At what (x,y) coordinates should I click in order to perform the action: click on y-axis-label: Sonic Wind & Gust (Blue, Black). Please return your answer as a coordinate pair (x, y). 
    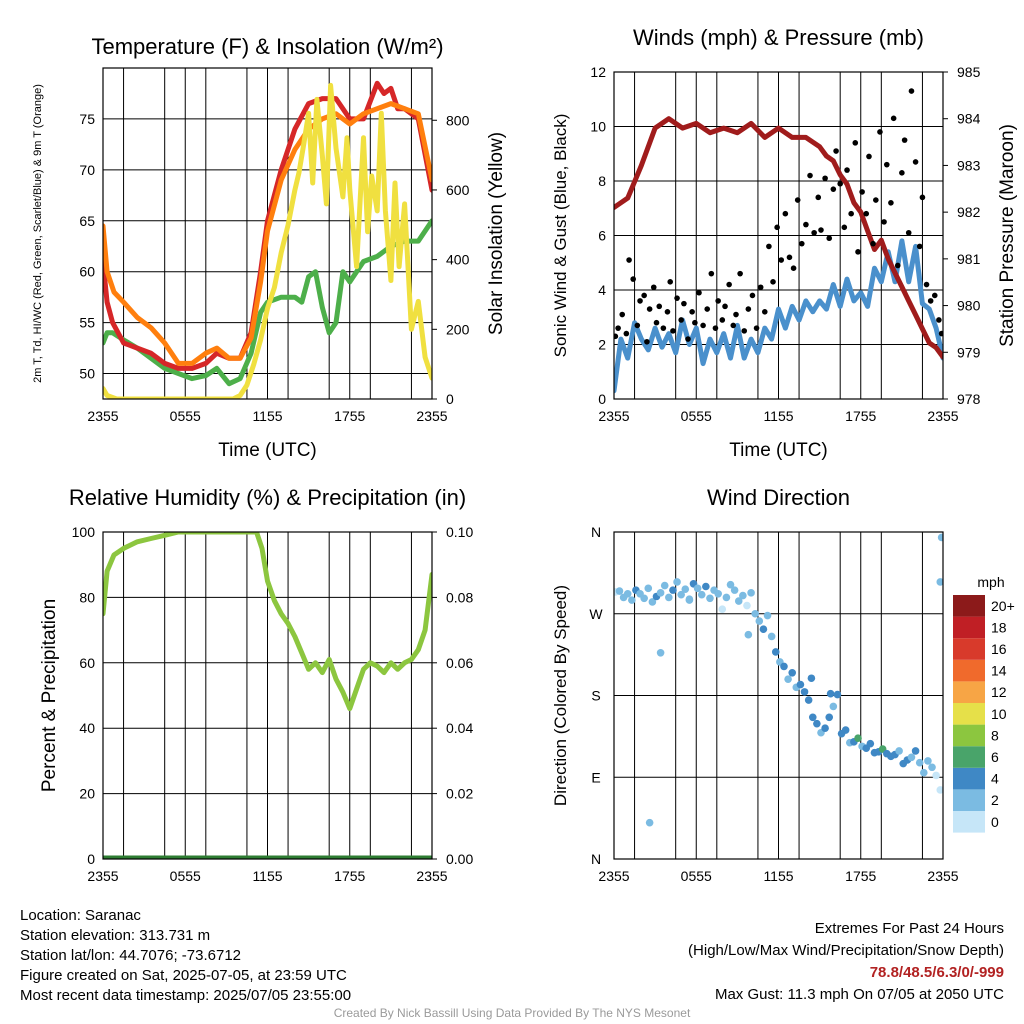
    Looking at the image, I should click on (560, 236).